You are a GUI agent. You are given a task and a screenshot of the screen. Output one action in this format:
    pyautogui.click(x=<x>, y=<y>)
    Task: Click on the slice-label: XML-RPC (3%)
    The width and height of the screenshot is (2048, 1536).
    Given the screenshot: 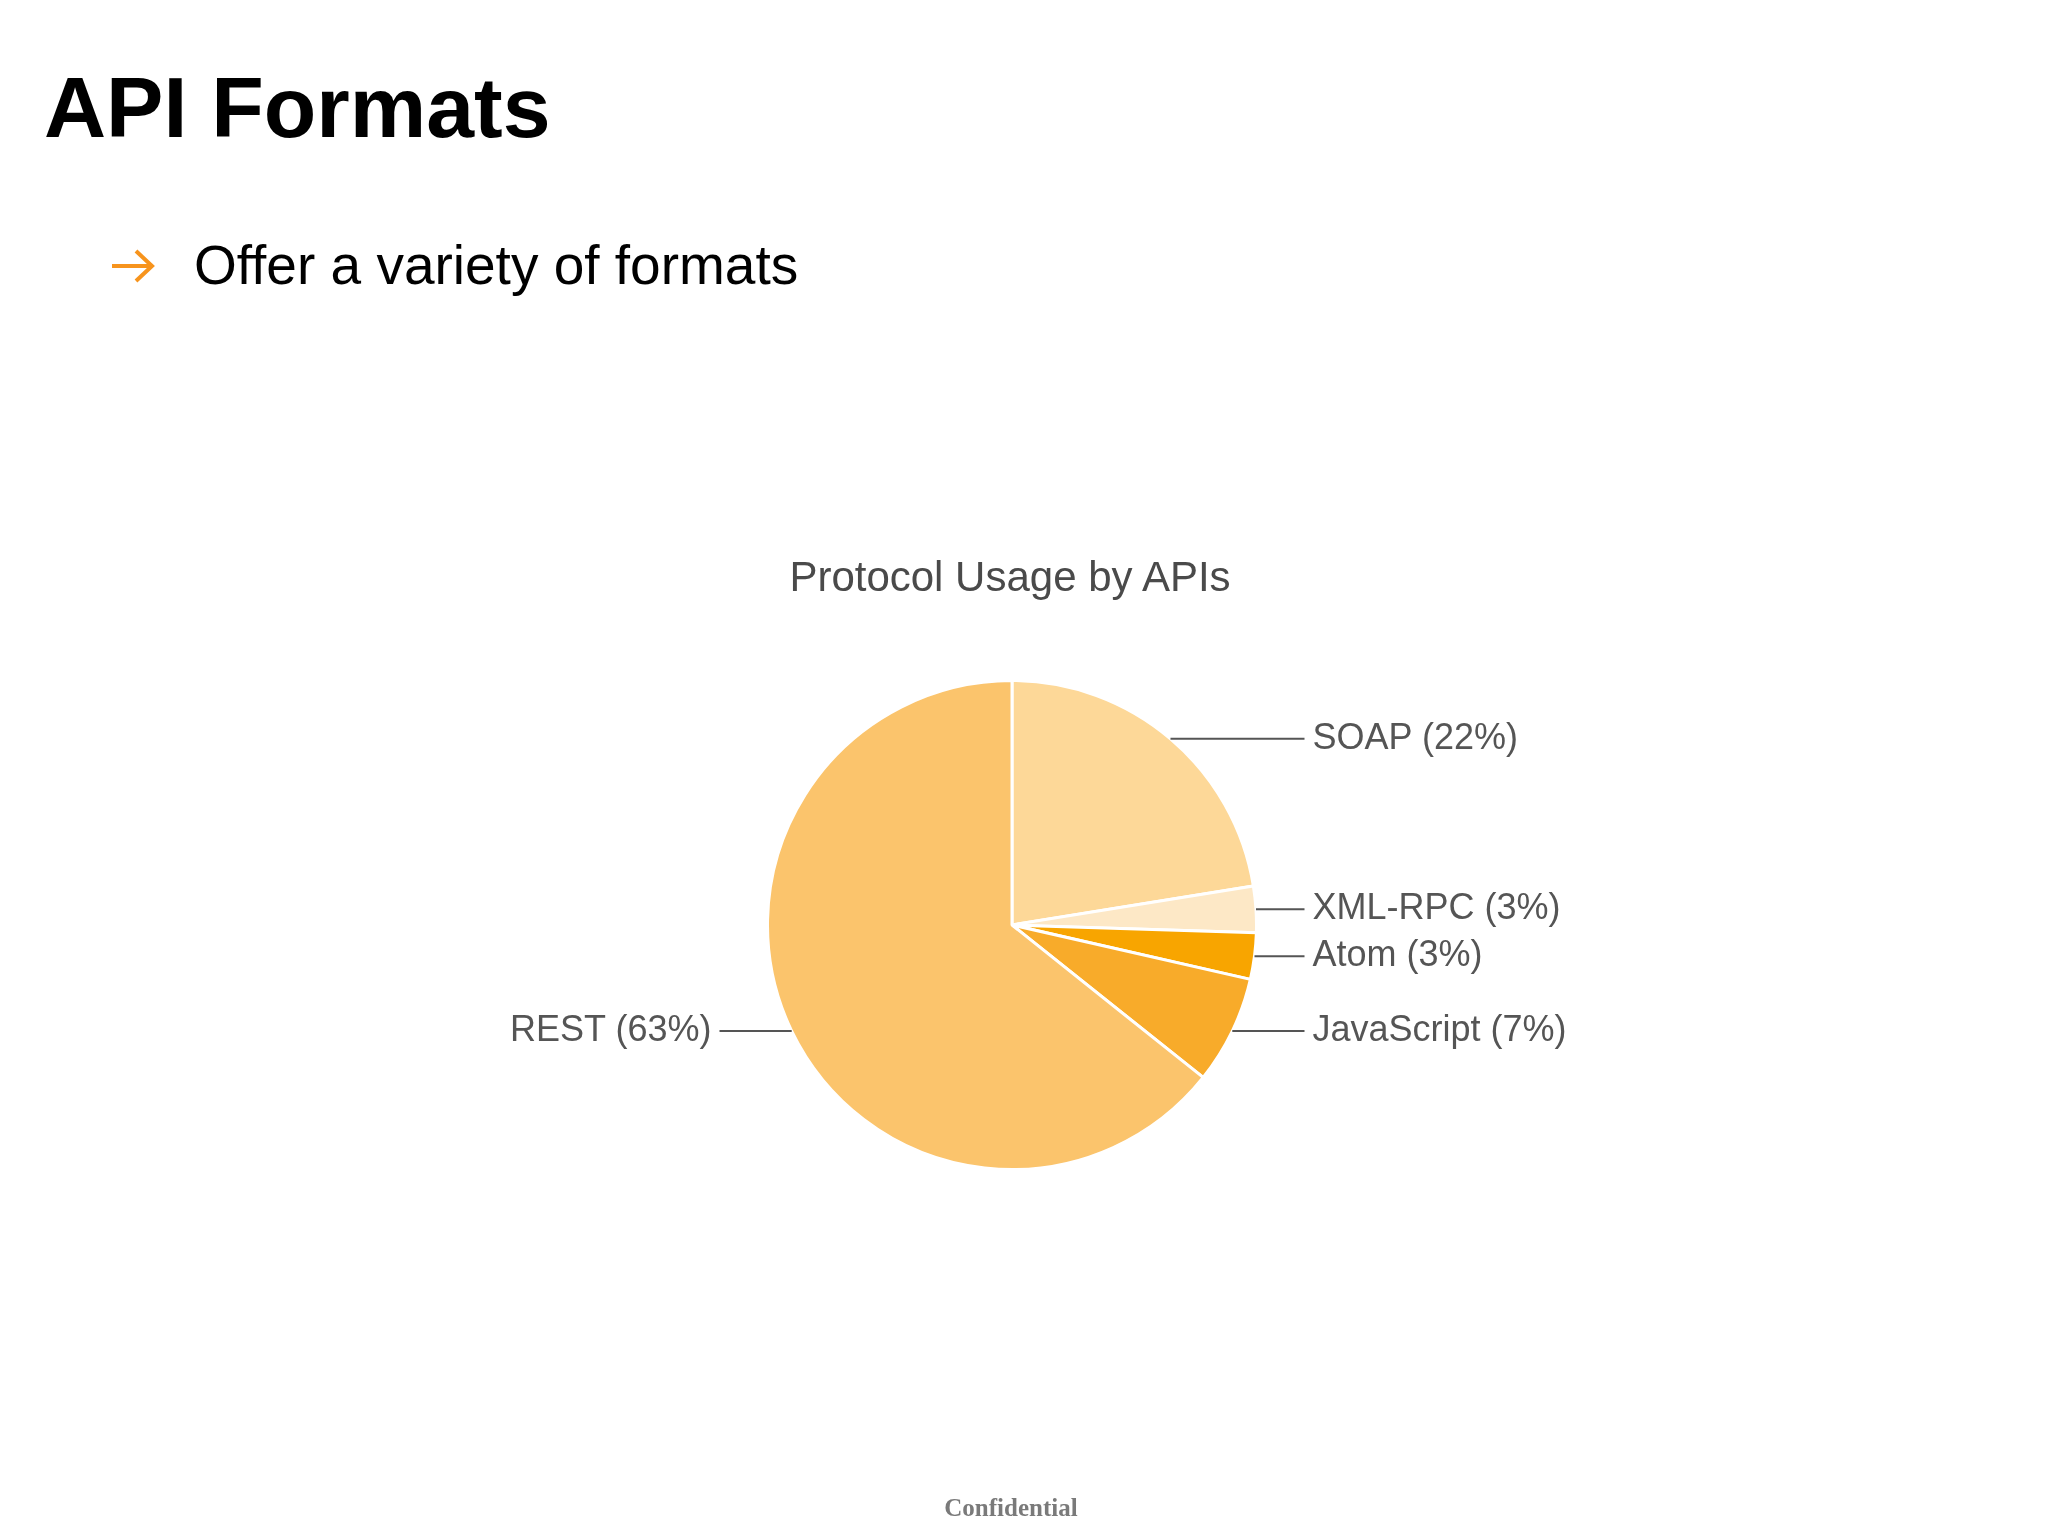 What is the action you would take?
    pyautogui.click(x=1436, y=907)
    